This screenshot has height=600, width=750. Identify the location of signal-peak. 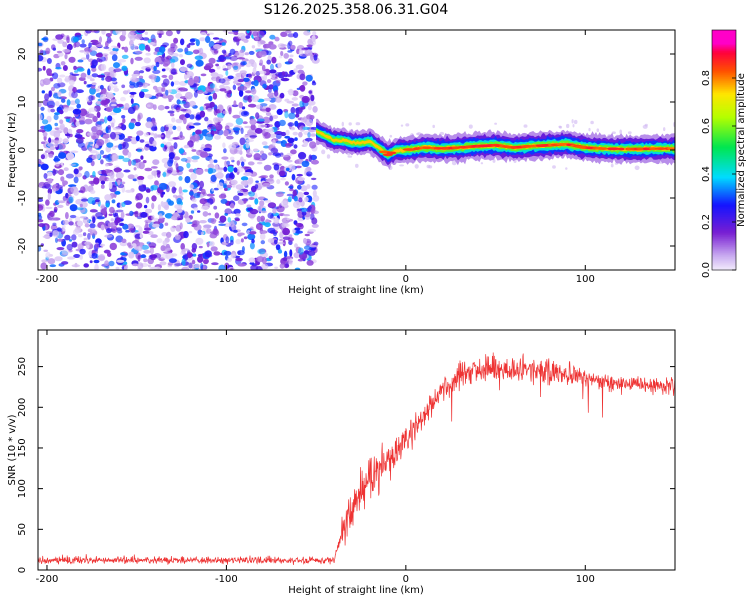
(660, 149).